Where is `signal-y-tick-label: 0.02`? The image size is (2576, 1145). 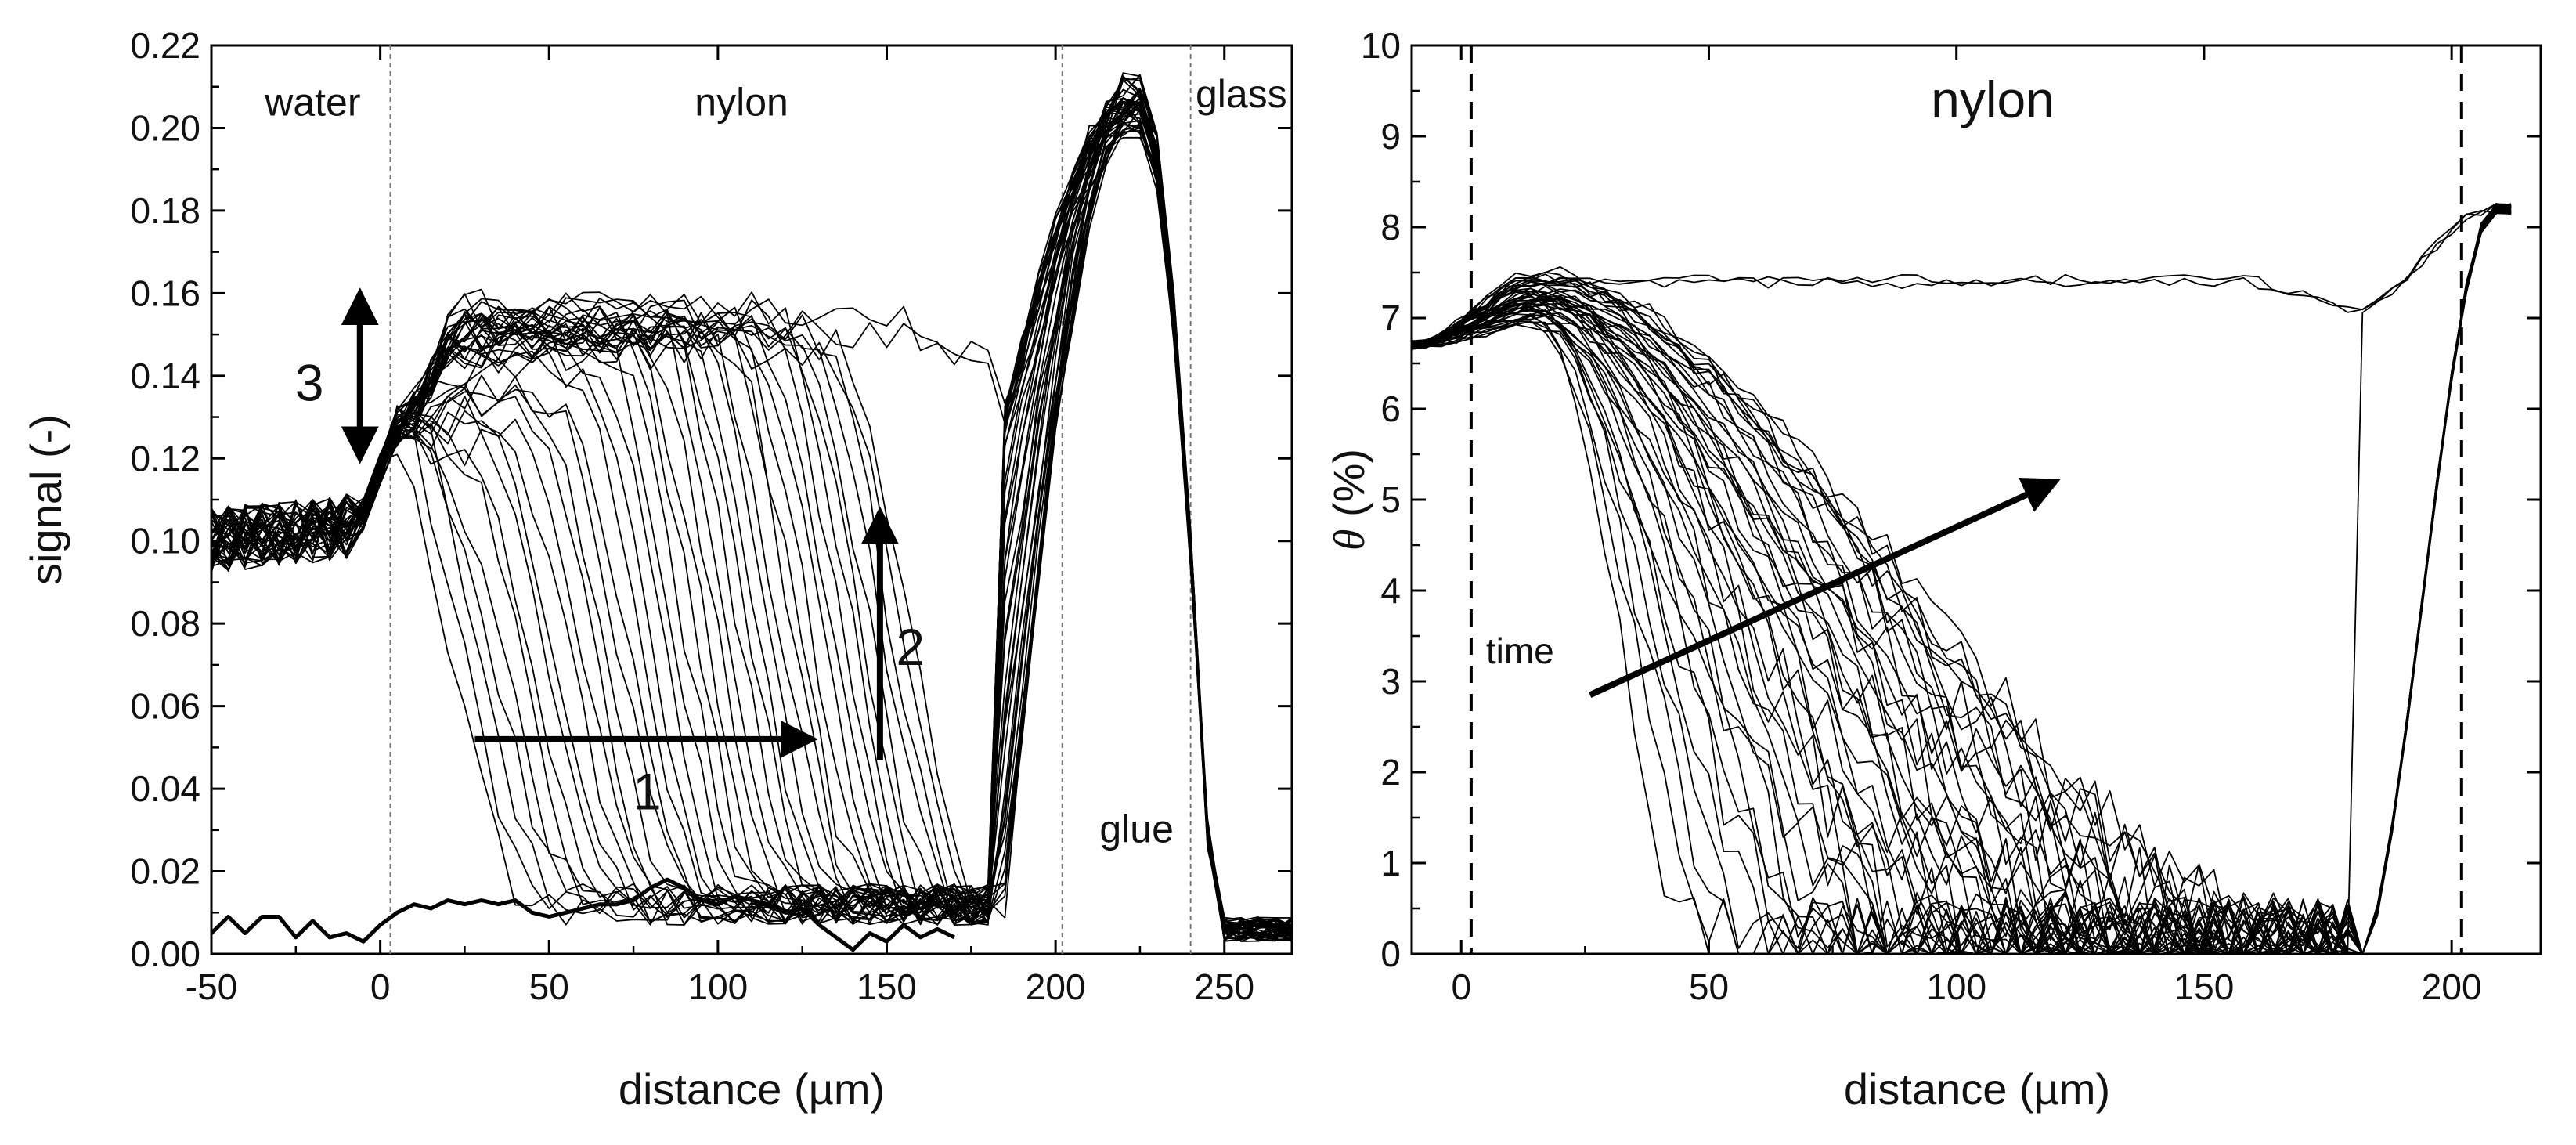
signal-y-tick-label: 0.02 is located at coordinates (165, 871).